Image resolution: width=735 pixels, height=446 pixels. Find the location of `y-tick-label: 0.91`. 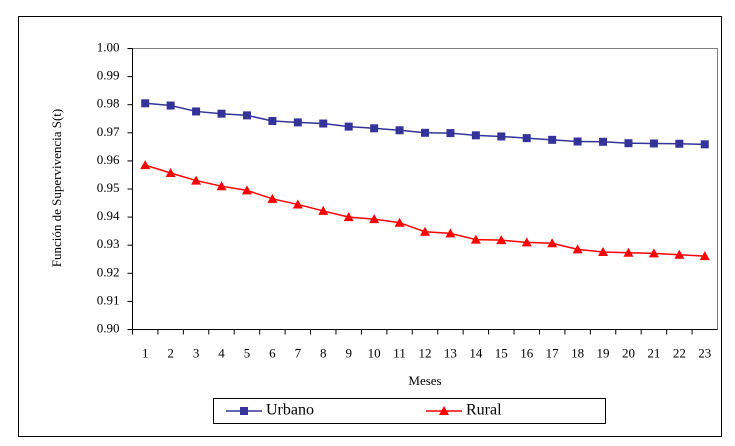

y-tick-label: 0.91 is located at coordinates (108, 299).